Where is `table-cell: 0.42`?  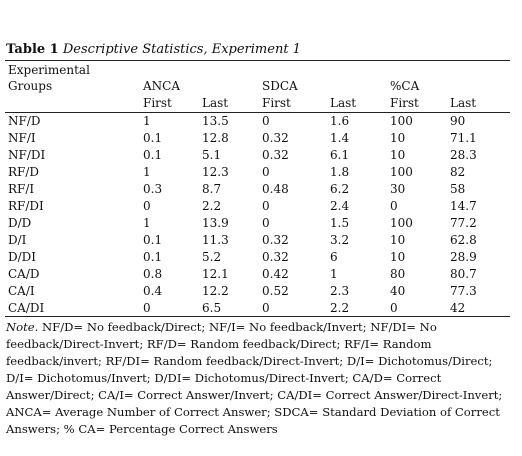 table-cell: 0.42 is located at coordinates (275, 274).